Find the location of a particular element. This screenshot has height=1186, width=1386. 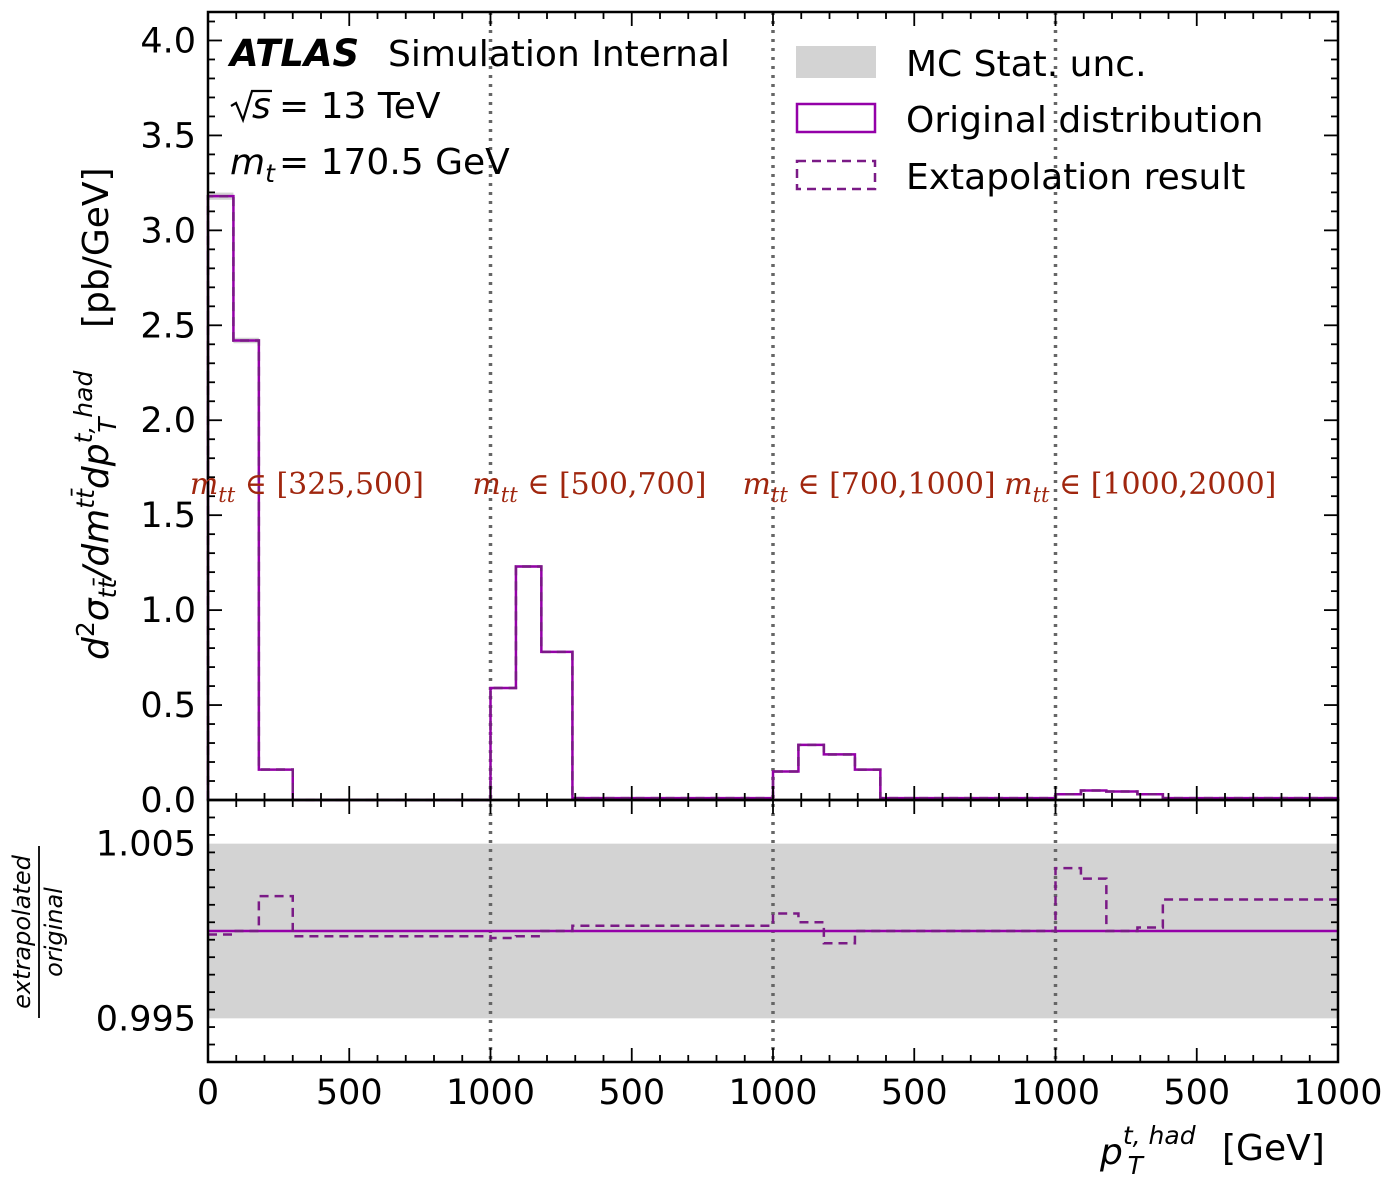

region-label: mtt ∈ [325,500] is located at coordinates (307, 487).